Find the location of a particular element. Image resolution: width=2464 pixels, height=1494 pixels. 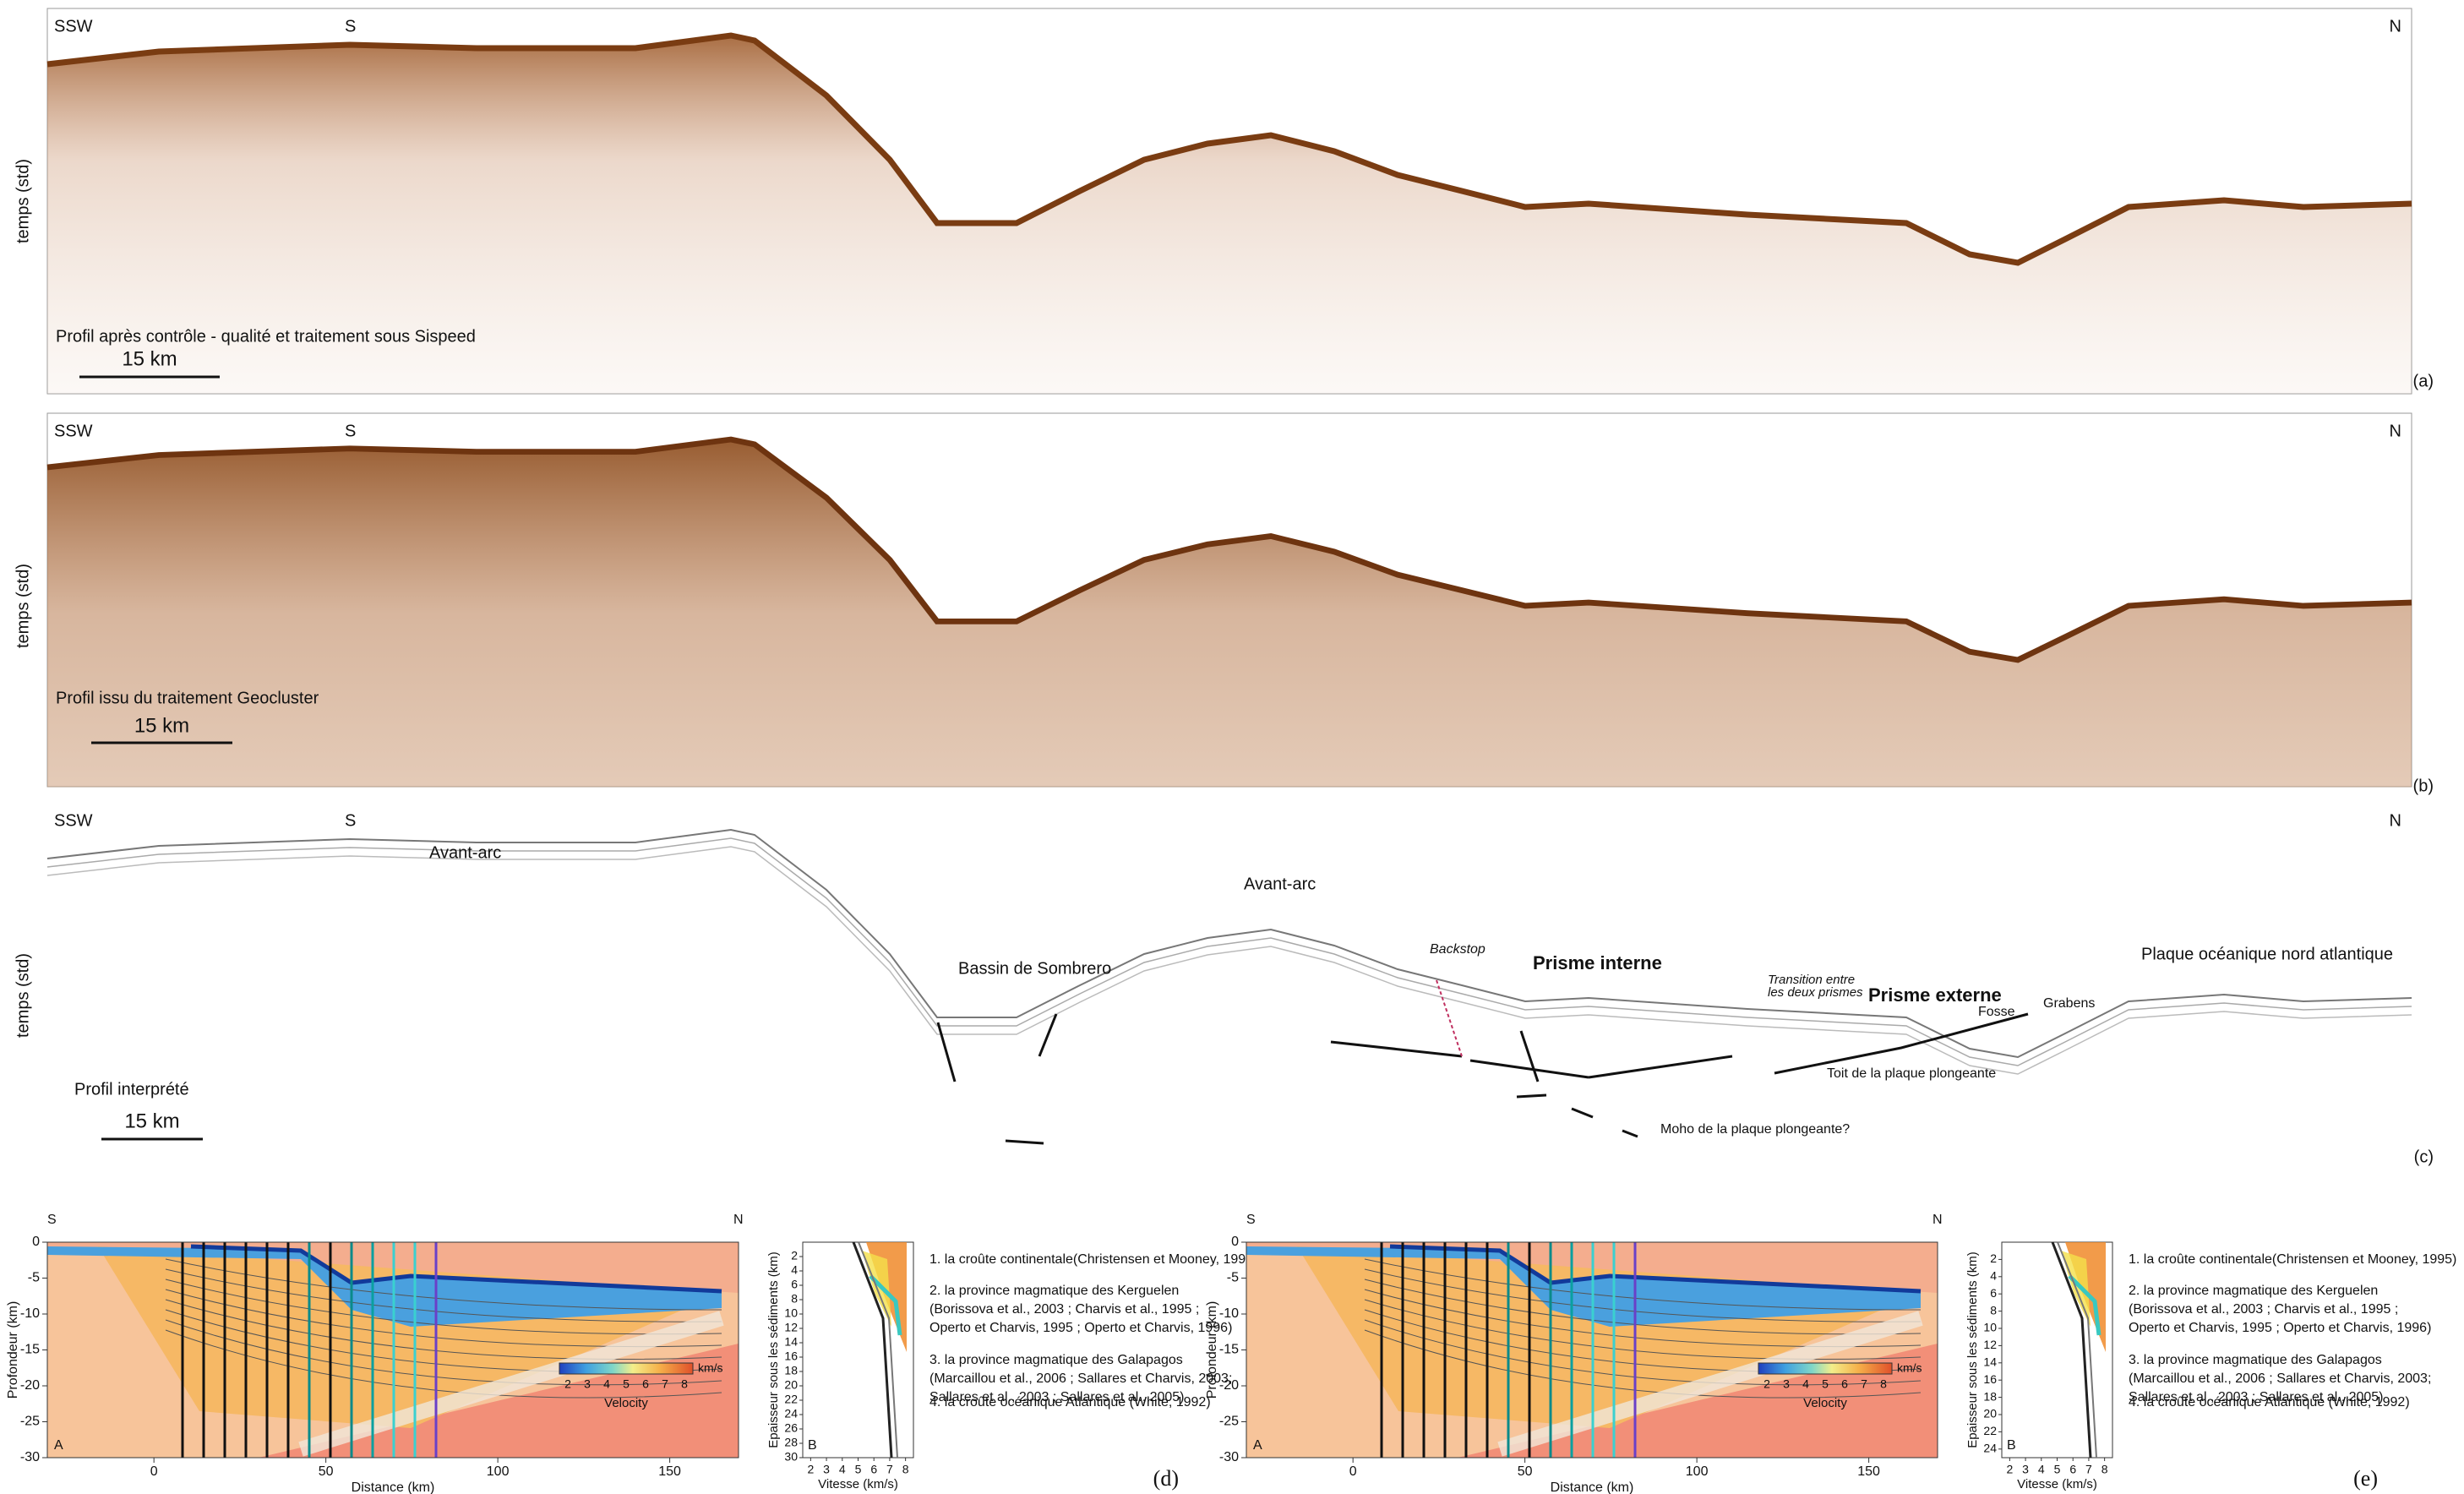

sub-x-tick-label: 8 is located at coordinates (906, 1470).